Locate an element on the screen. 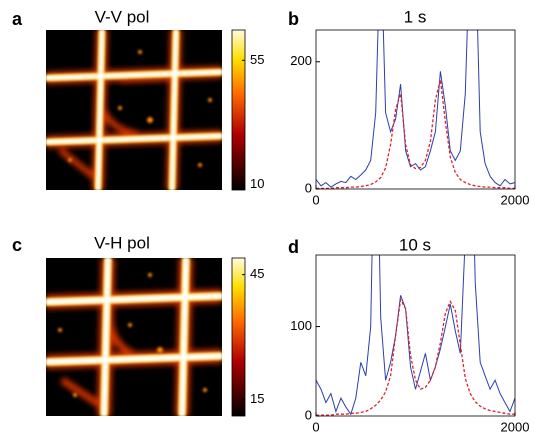  panel-title: 10 s is located at coordinates (415, 244).